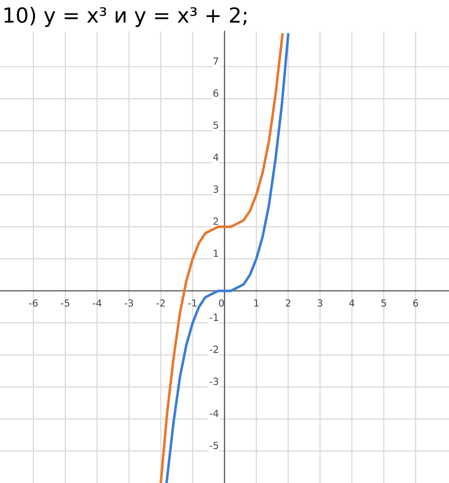  I want to click on x-tick-label: -4, so click(97, 303).